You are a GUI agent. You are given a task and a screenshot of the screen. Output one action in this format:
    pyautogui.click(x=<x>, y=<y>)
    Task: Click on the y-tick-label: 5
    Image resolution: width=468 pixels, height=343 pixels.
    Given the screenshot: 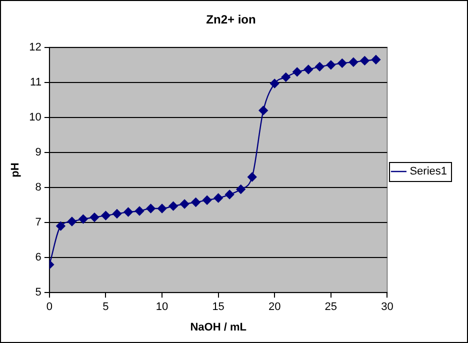 What is the action you would take?
    pyautogui.click(x=38, y=292)
    